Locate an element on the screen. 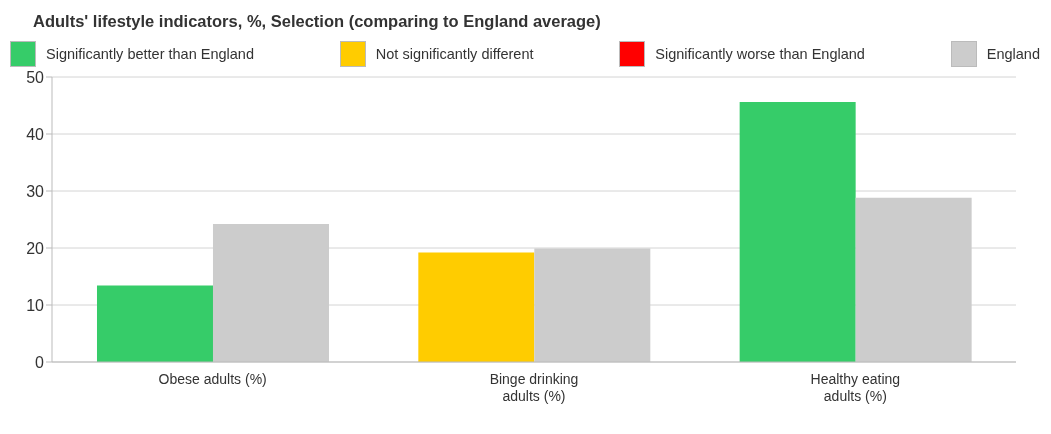 The image size is (1051, 434). y-tick-label: 40 is located at coordinates (35, 134).